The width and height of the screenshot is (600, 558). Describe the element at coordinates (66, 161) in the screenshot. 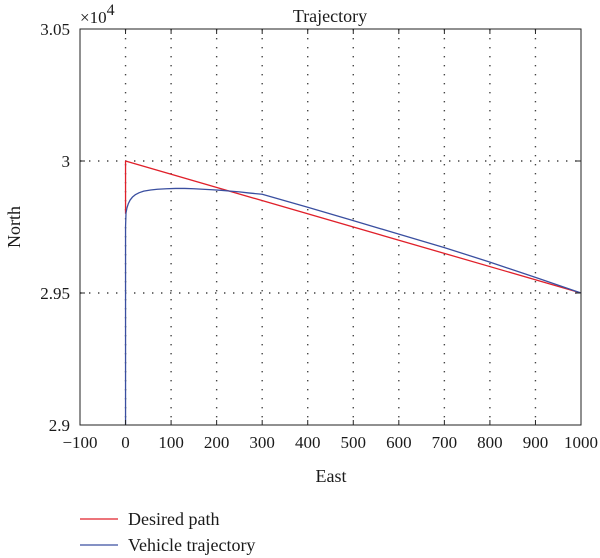

I see `y-tick-label: 3` at that location.